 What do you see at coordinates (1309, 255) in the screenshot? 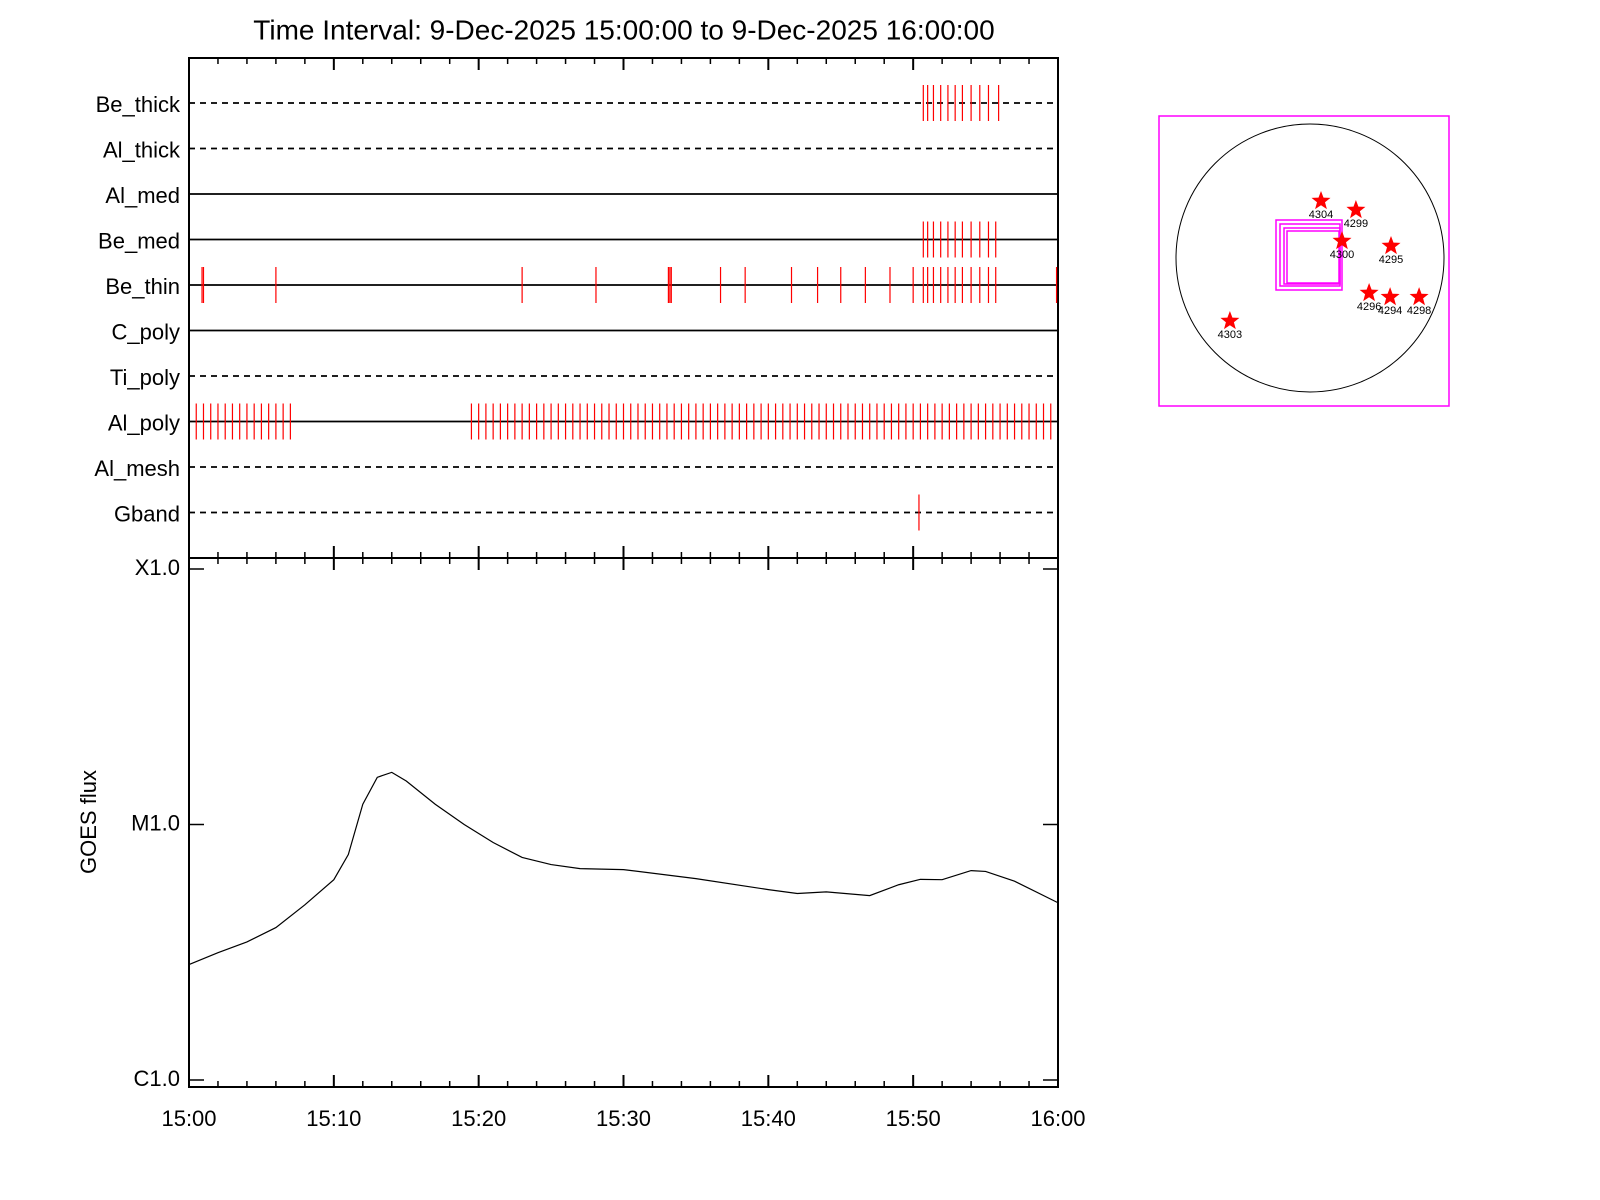
I see `fov-boxes` at bounding box center [1309, 255].